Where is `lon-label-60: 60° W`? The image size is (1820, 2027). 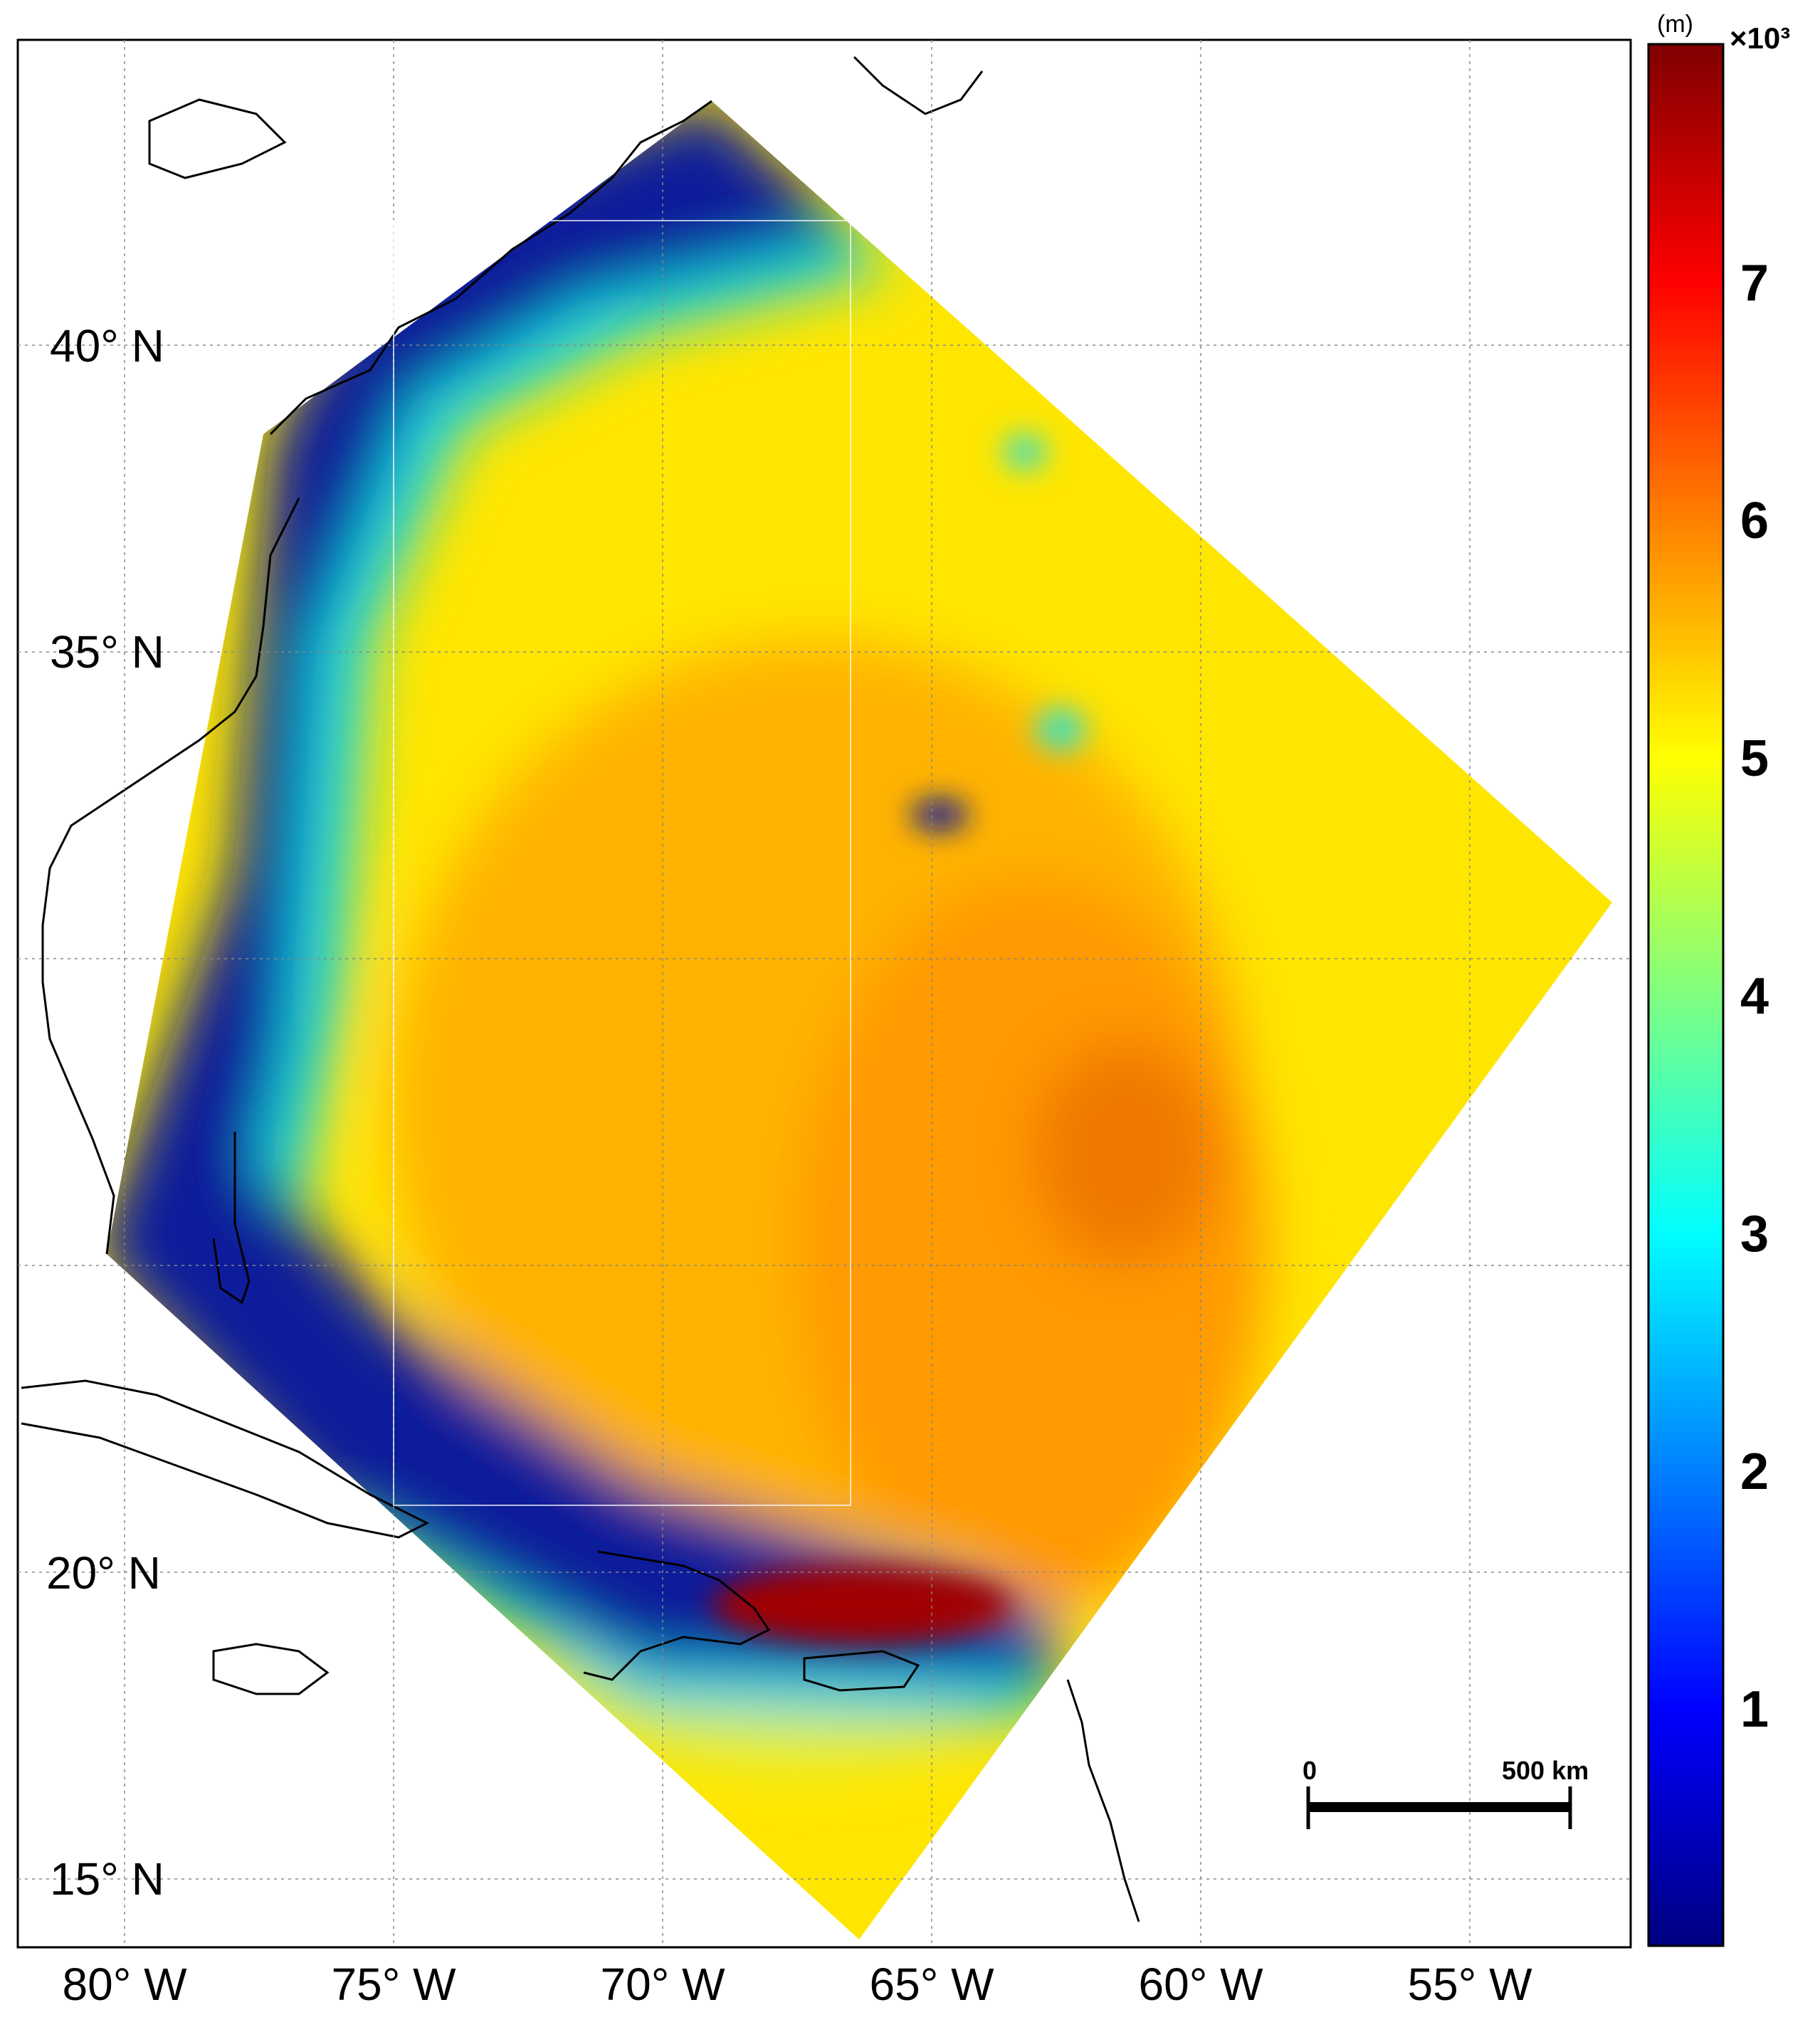 lon-label-60: 60° W is located at coordinates (1201, 1984).